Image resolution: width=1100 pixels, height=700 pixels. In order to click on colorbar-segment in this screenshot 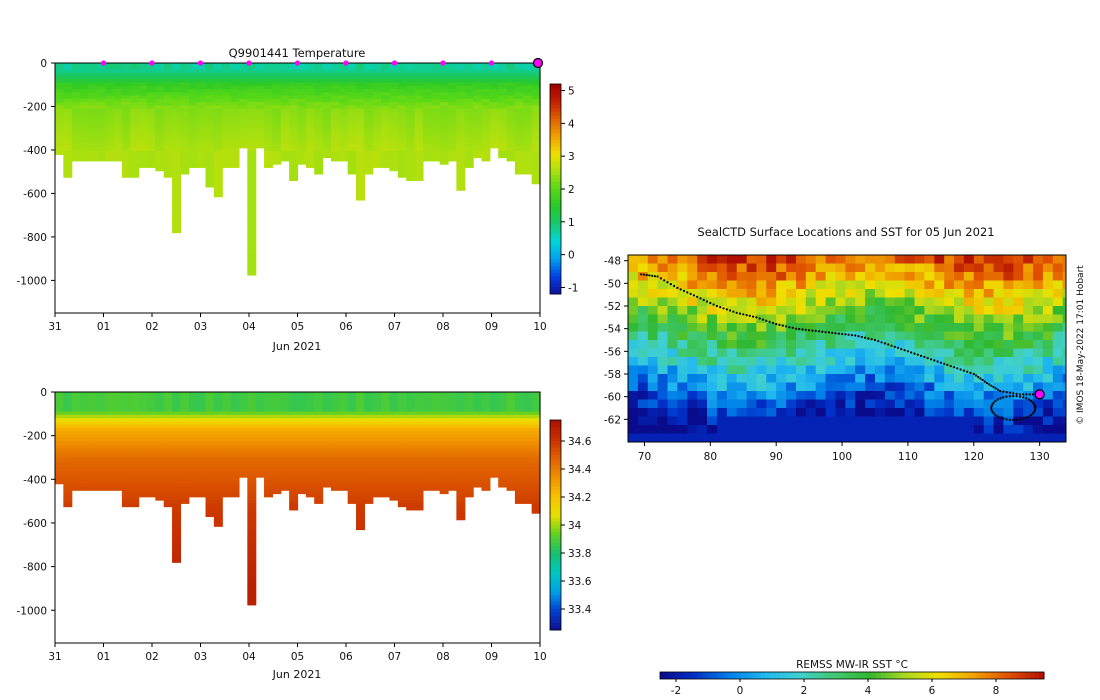, I will do `click(555, 110)`.